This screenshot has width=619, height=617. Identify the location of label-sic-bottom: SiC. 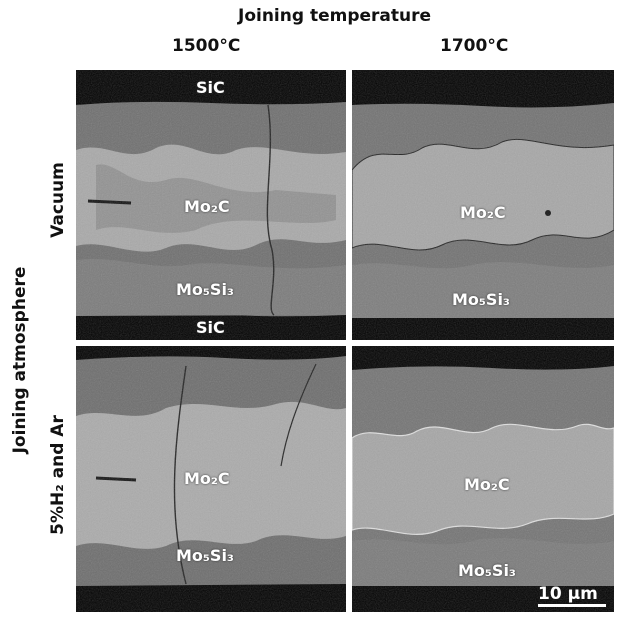
(210, 327).